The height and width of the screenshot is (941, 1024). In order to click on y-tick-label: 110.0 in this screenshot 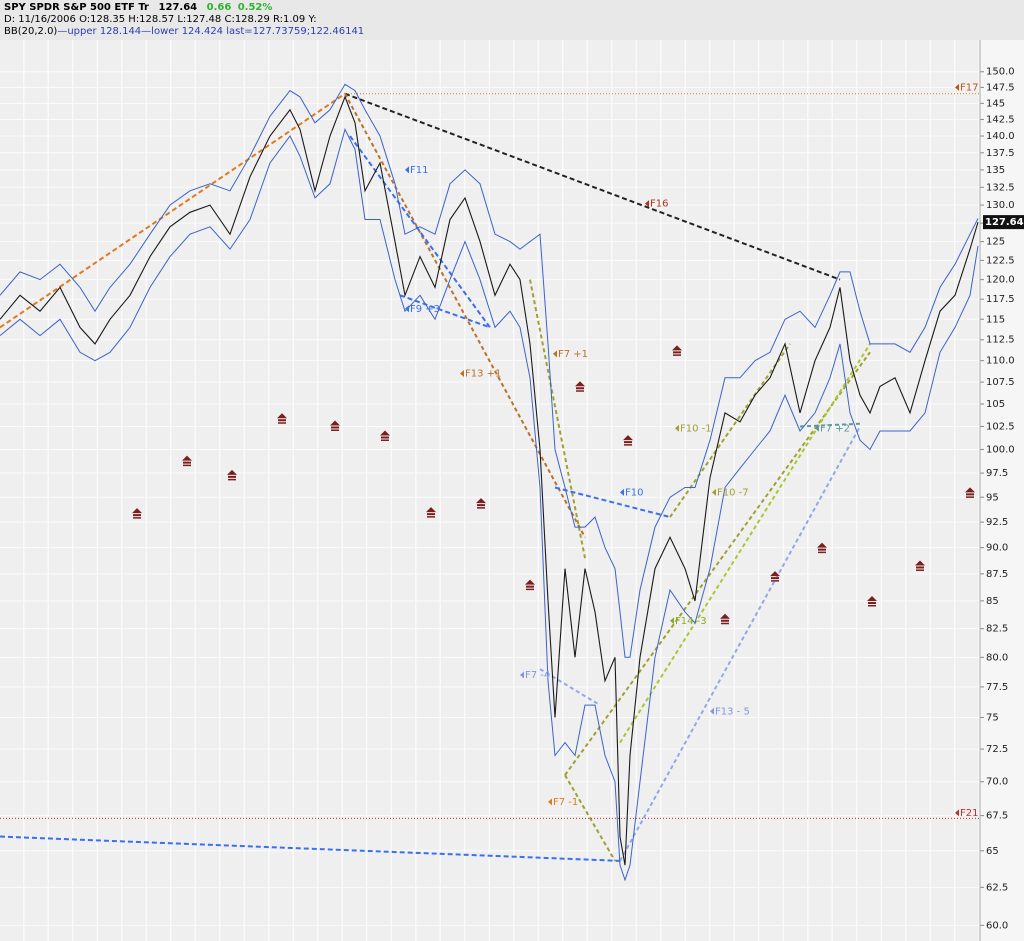, I will do `click(1000, 361)`.